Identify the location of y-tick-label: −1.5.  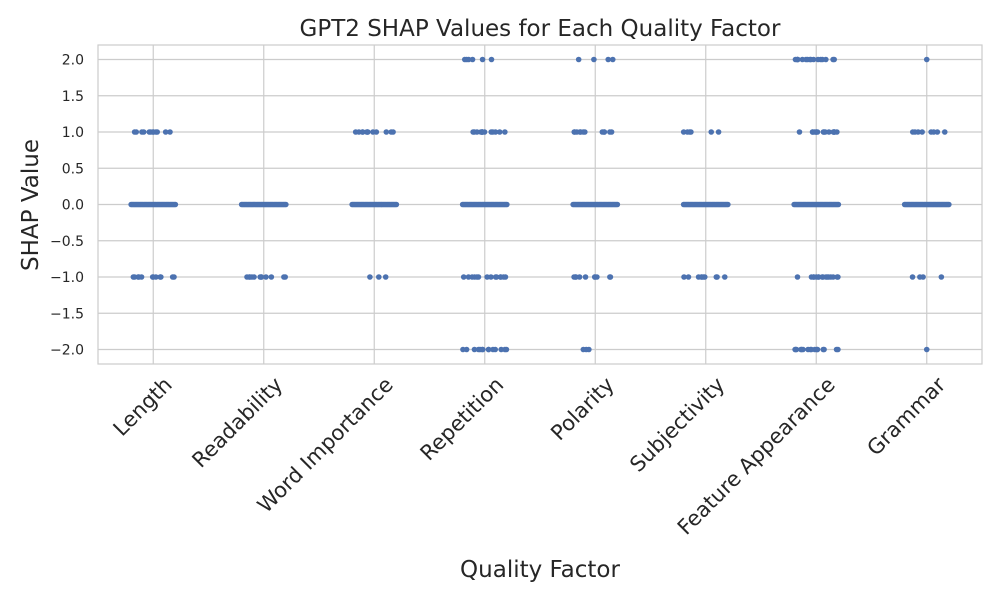
(67, 314).